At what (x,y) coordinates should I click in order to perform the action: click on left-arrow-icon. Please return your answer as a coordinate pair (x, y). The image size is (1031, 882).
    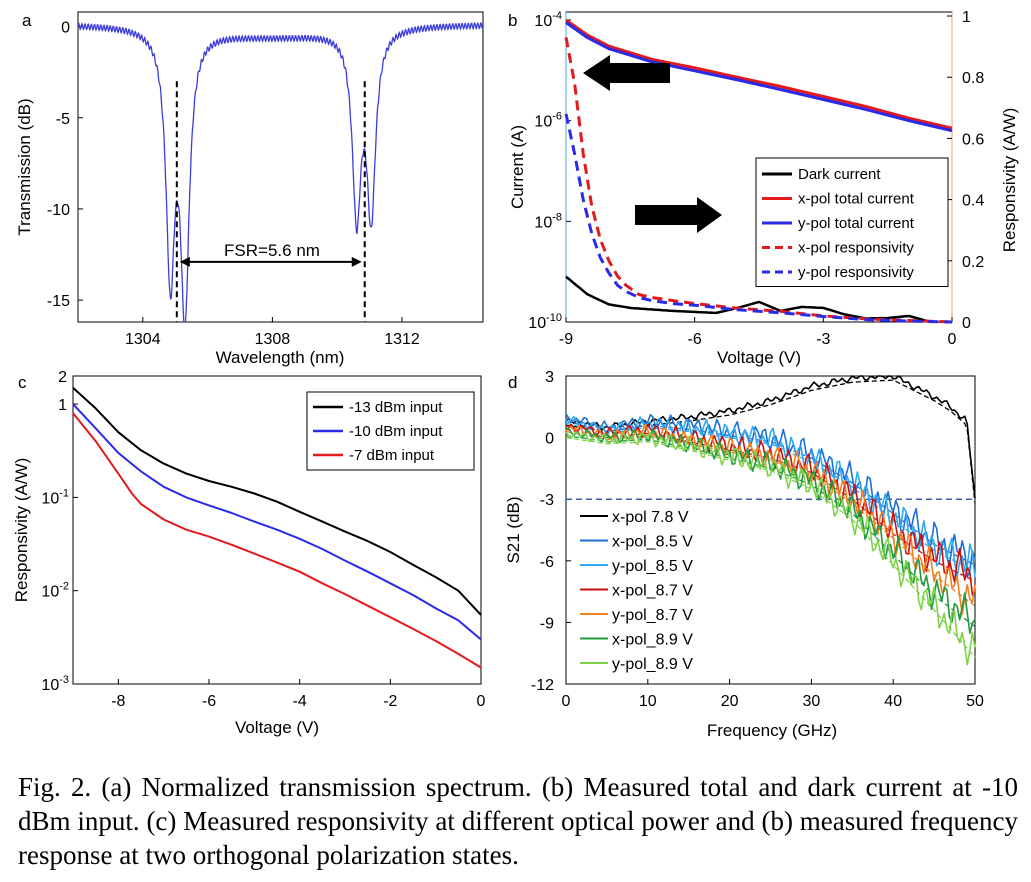
    Looking at the image, I should click on (626, 73).